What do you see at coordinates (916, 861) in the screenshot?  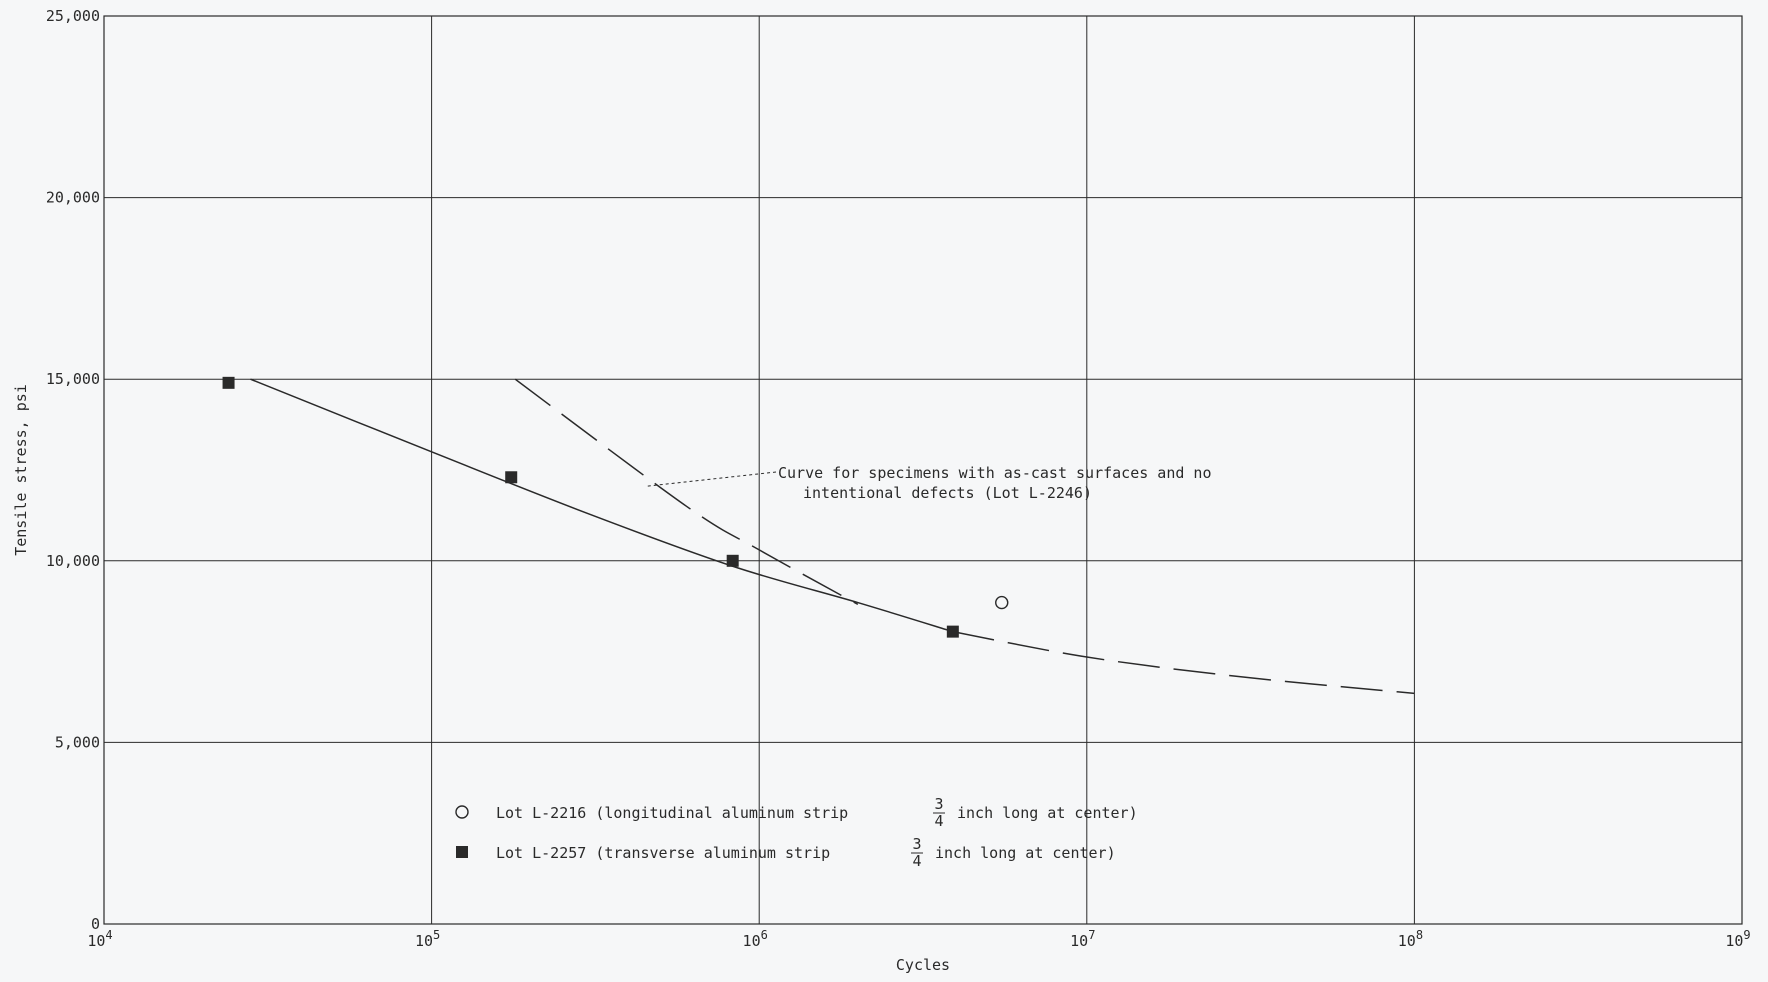 I see `legend-l2257-fraction-den: 4` at bounding box center [916, 861].